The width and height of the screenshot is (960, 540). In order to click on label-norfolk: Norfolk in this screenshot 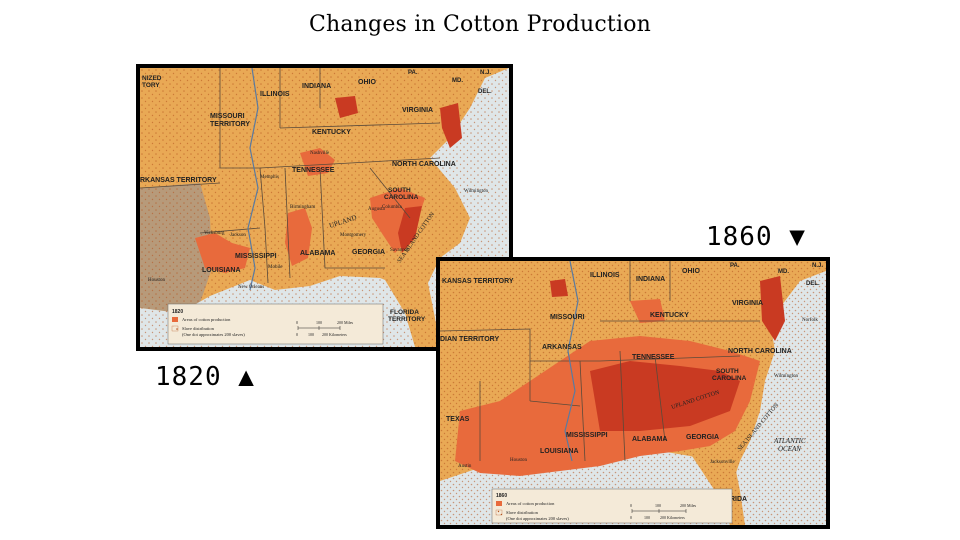, I will do `click(810, 320)`.